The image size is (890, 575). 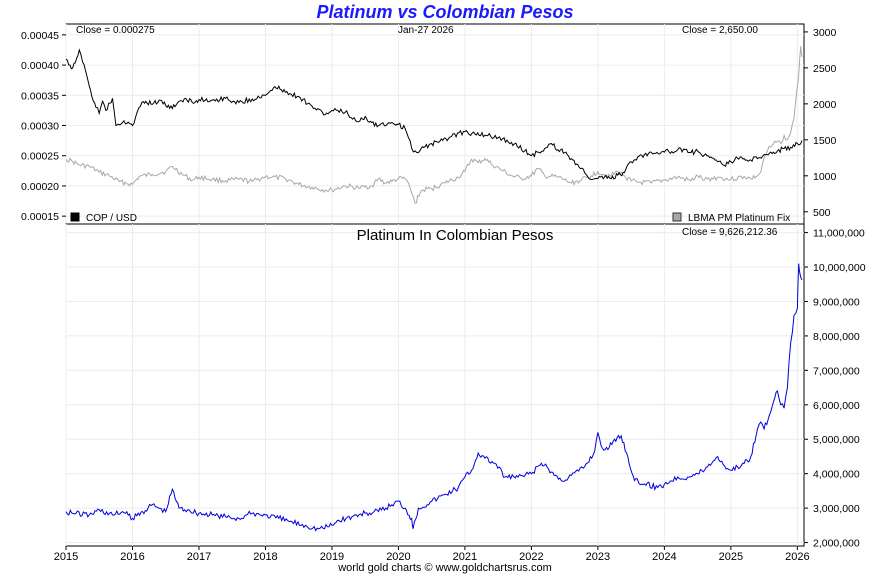 What do you see at coordinates (825, 177) in the screenshot?
I see `top-right-tick-label: 1000` at bounding box center [825, 177].